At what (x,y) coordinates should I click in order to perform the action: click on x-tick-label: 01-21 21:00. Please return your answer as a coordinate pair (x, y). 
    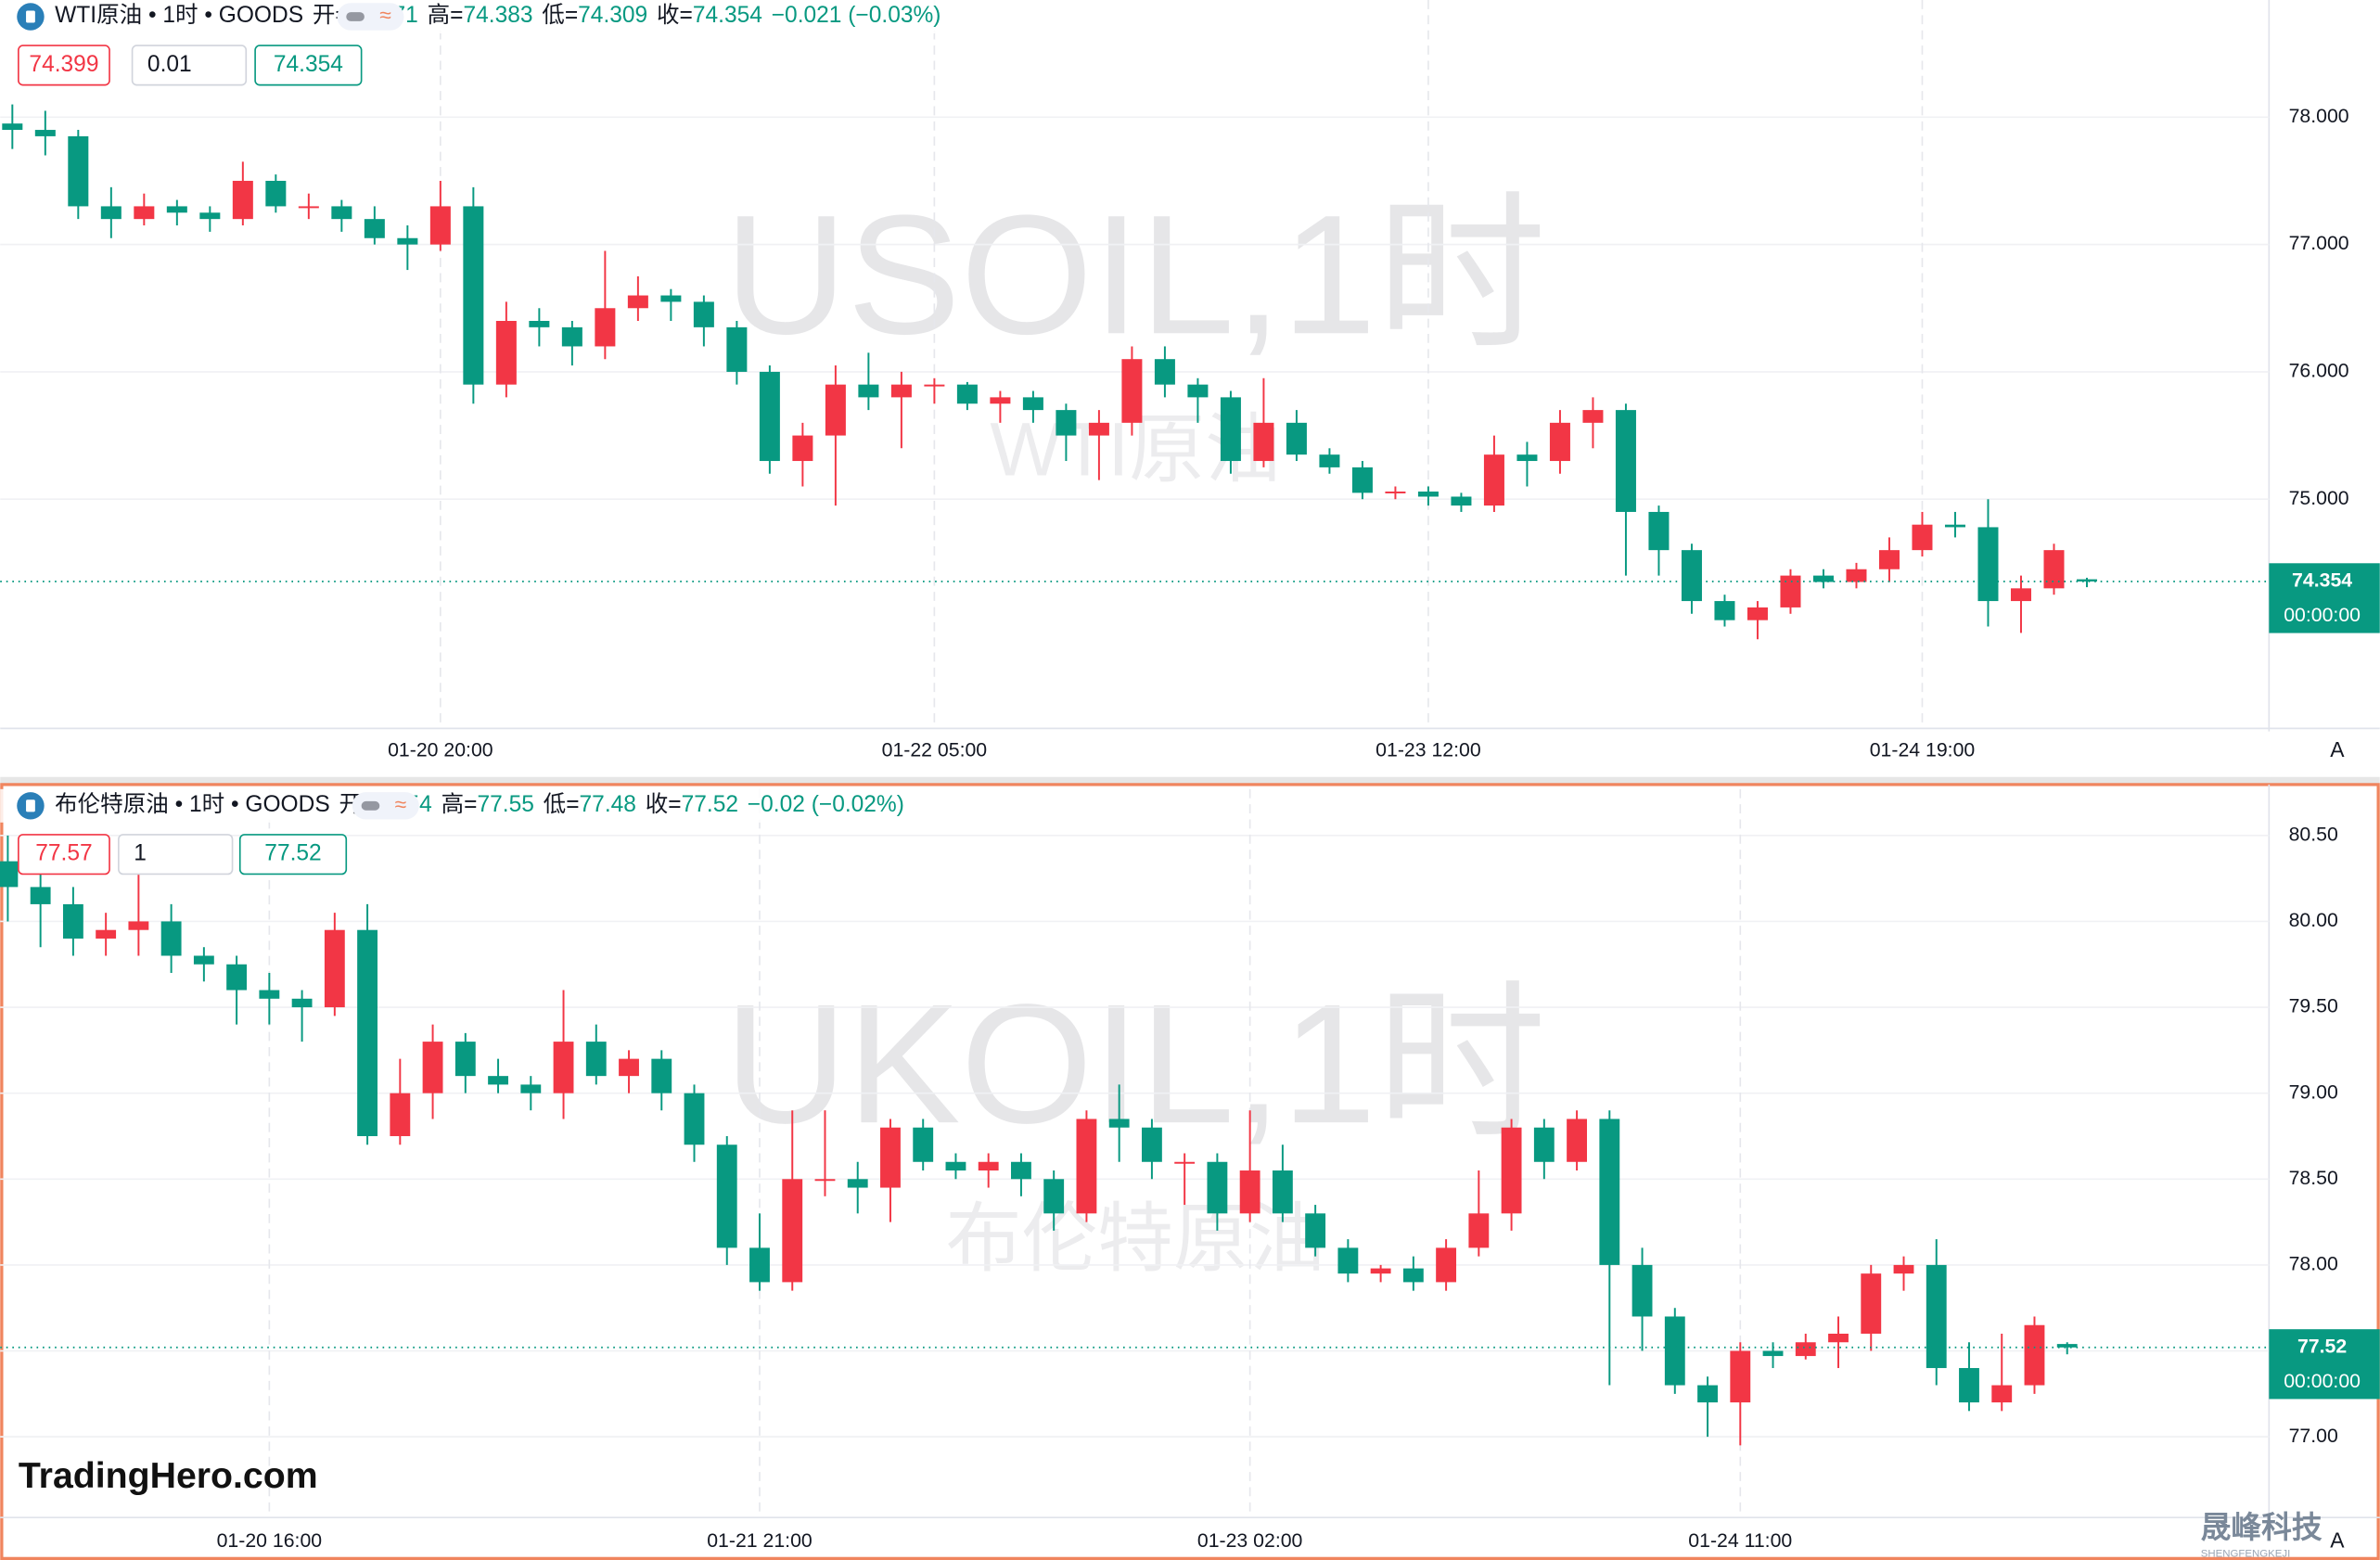
    Looking at the image, I should click on (760, 1540).